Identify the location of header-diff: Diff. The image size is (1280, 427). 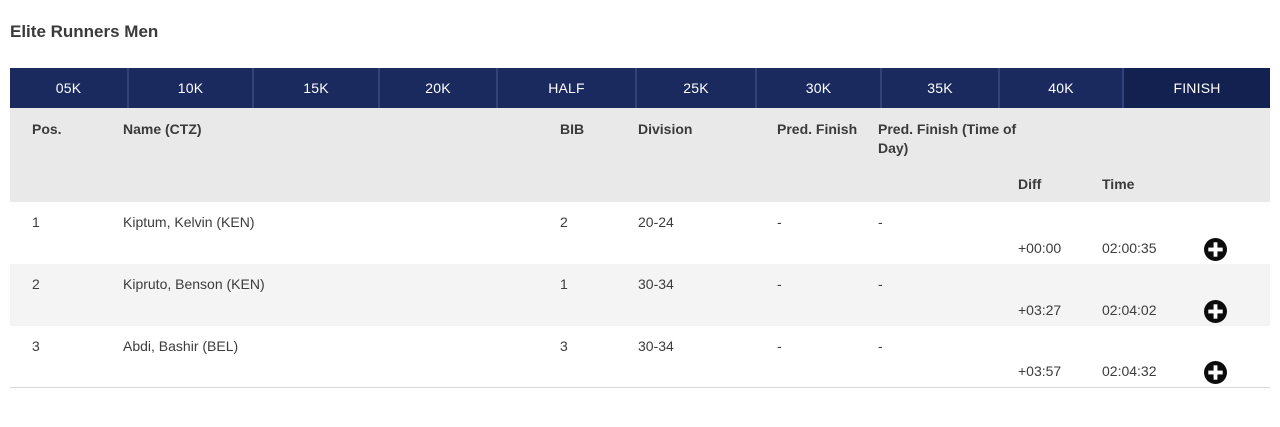
(1030, 184).